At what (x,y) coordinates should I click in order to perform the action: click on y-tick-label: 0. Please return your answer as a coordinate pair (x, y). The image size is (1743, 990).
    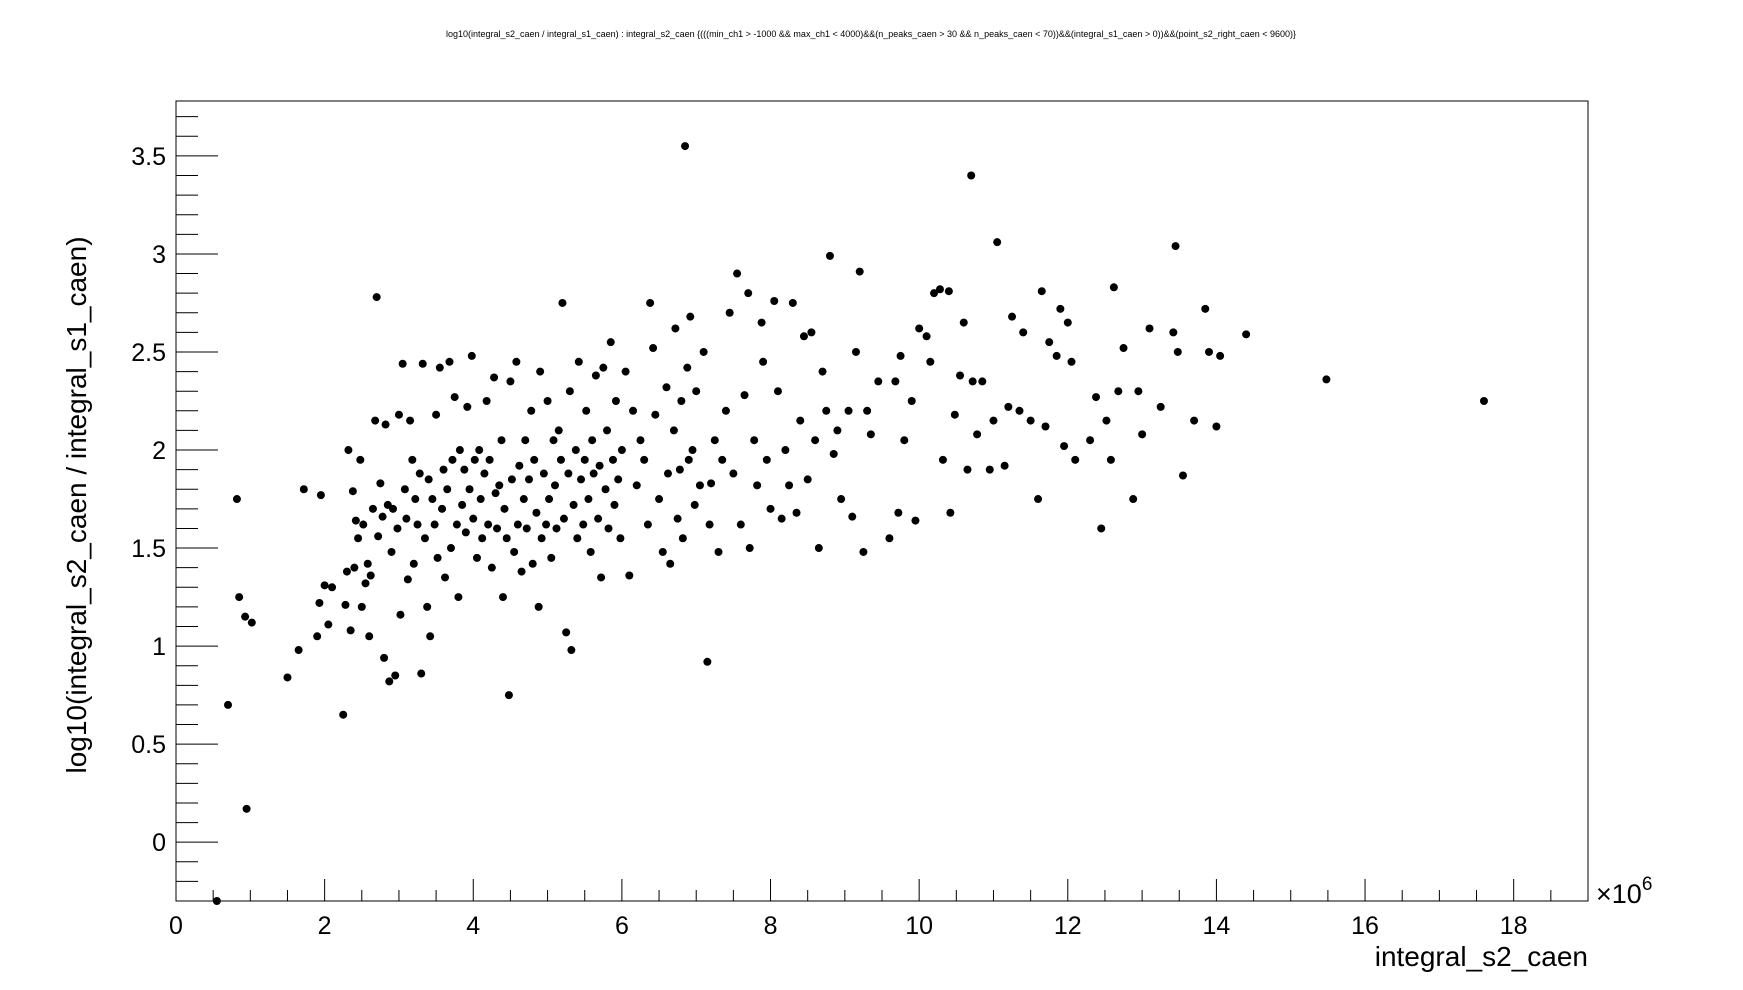
    Looking at the image, I should click on (159, 843).